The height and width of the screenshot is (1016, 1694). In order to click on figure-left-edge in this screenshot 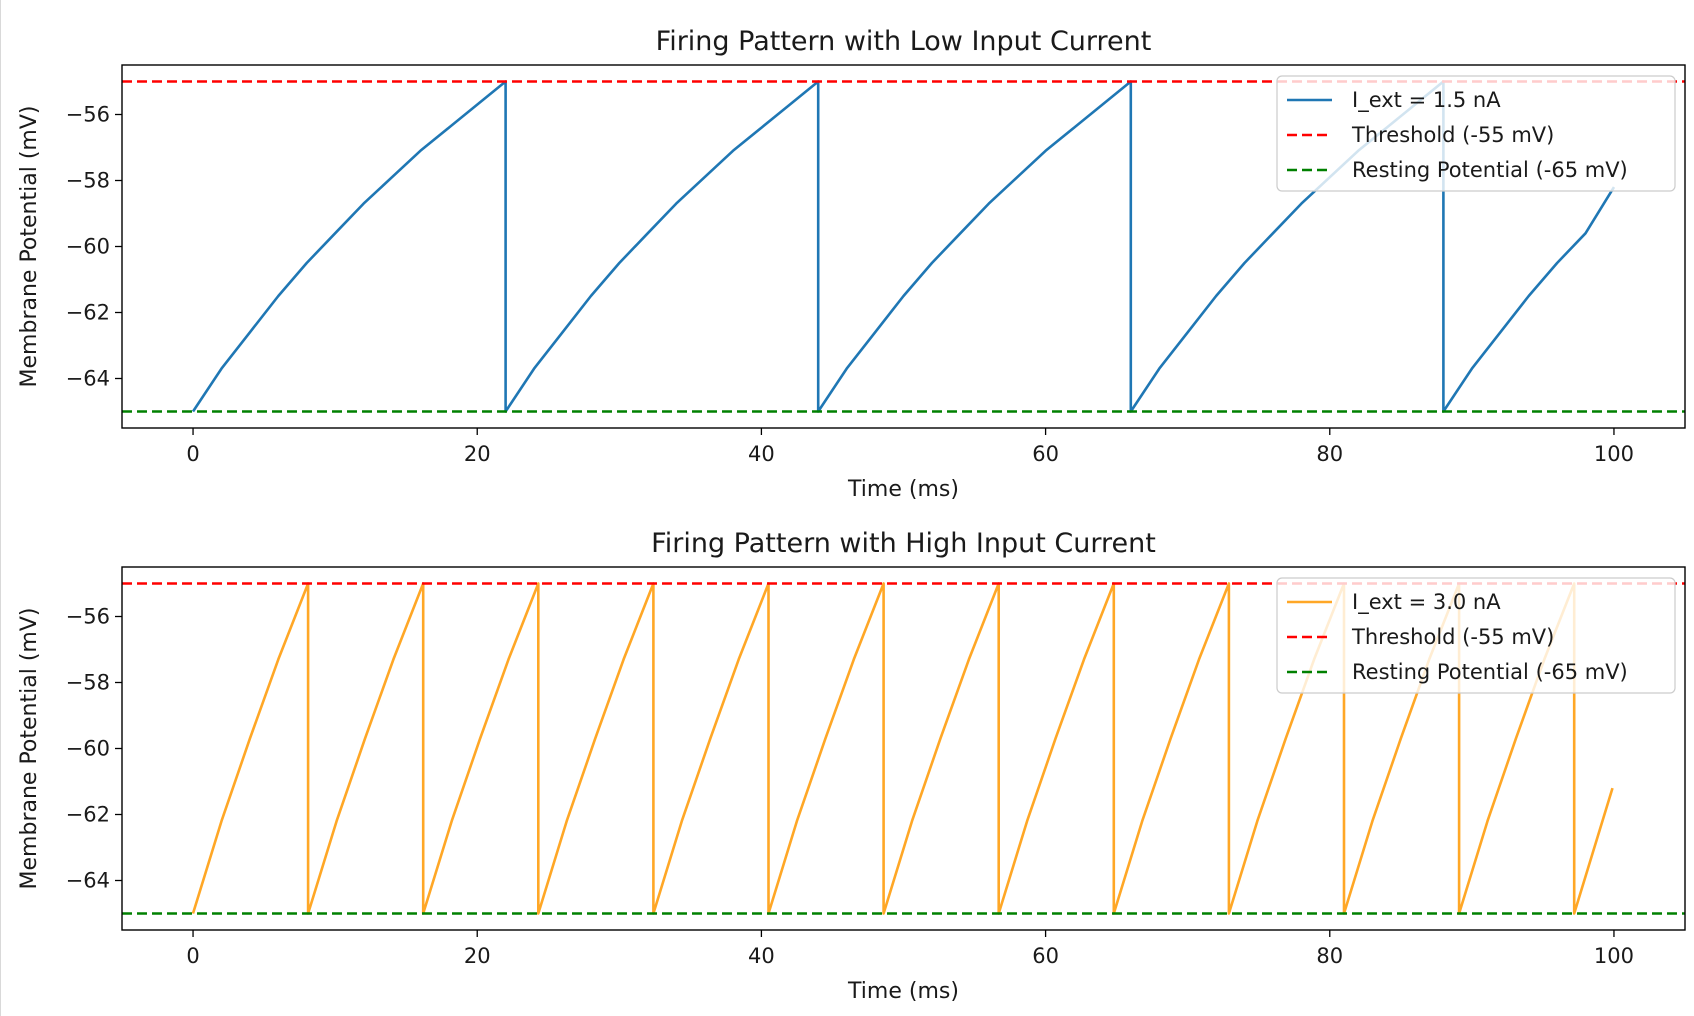, I will do `click(0, 508)`.